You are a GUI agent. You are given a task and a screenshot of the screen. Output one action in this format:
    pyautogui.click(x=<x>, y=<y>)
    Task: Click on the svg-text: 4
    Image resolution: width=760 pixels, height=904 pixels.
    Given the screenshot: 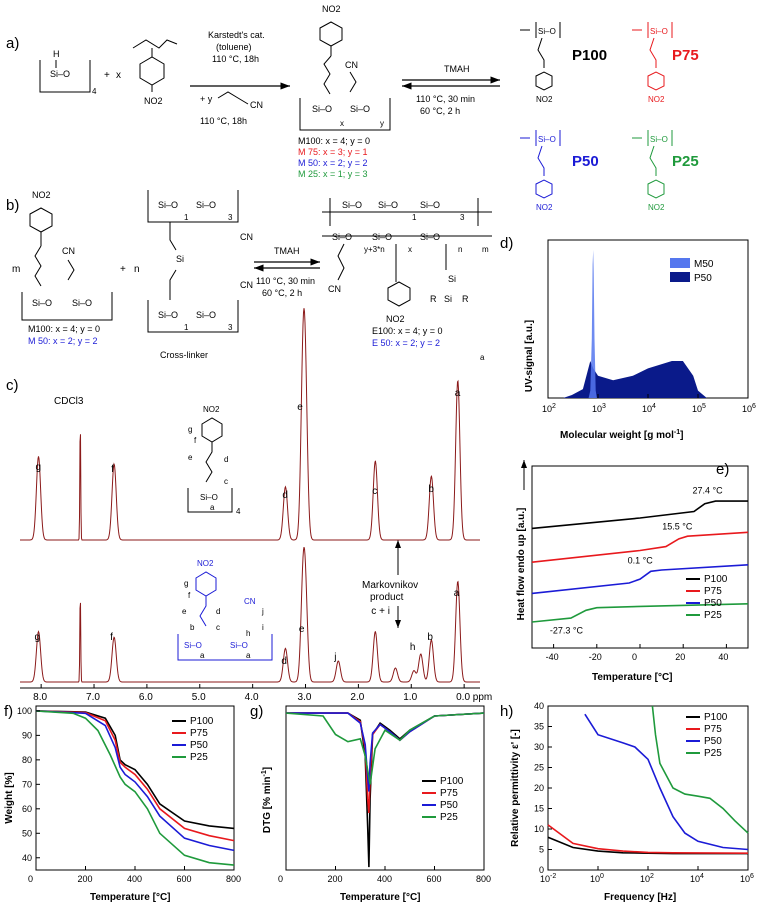 What is the action you would take?
    pyautogui.click(x=238, y=511)
    